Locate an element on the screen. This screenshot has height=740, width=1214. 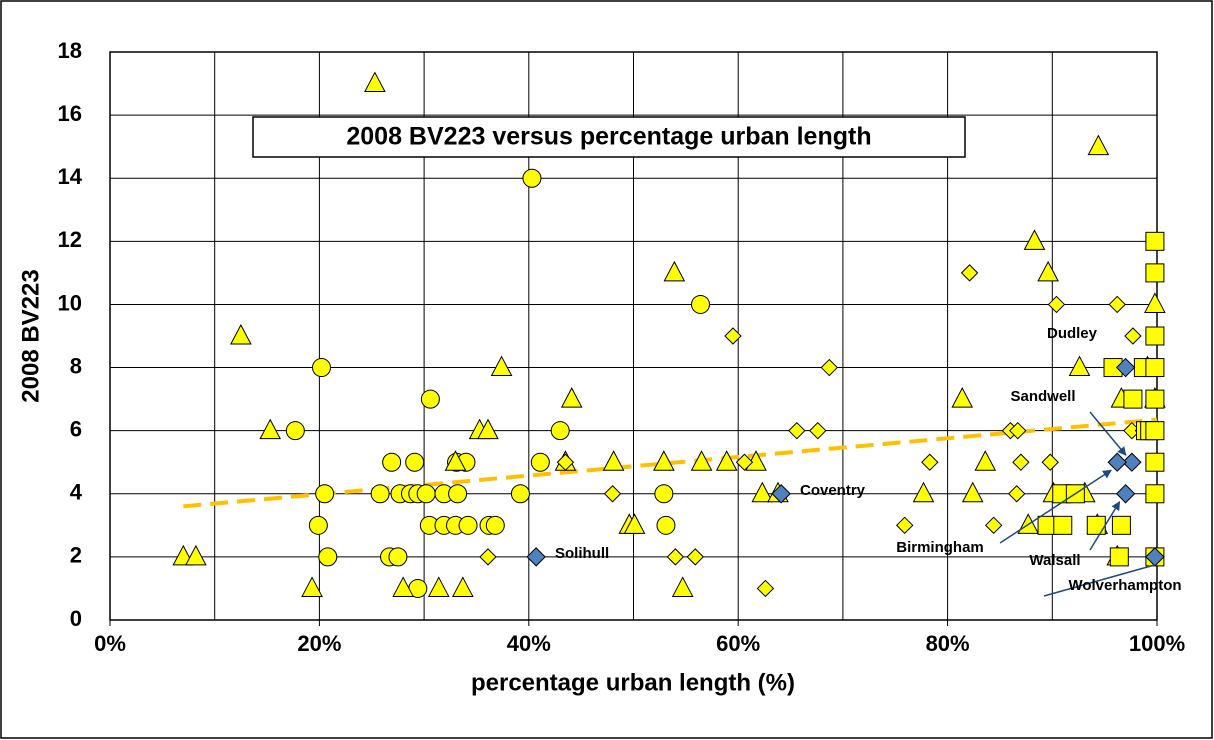
x-tick-label: 40% is located at coordinates (529, 643).